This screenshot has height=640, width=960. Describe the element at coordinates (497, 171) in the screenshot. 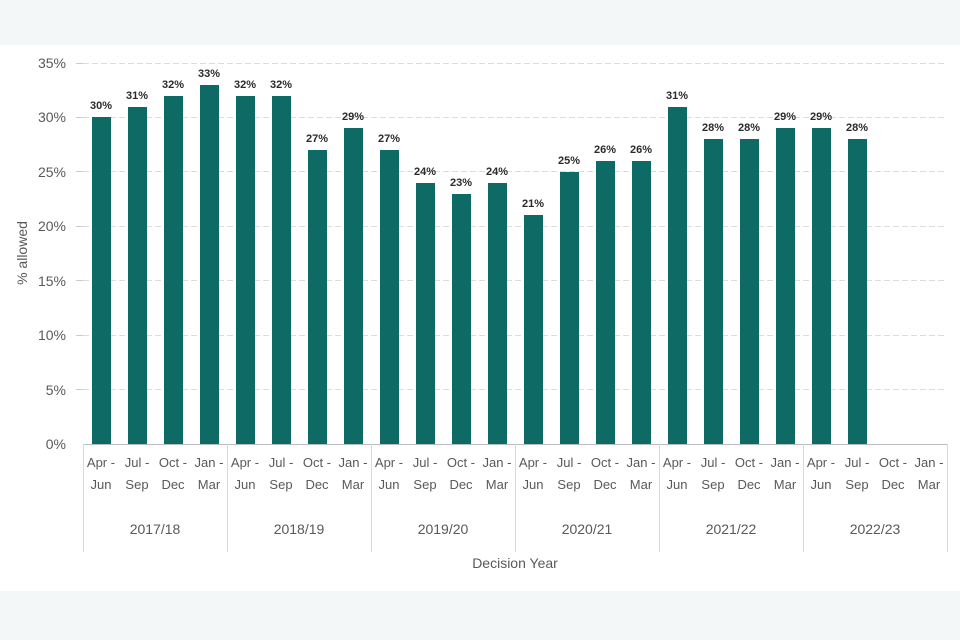

I see `bar-value-label: 24%` at that location.